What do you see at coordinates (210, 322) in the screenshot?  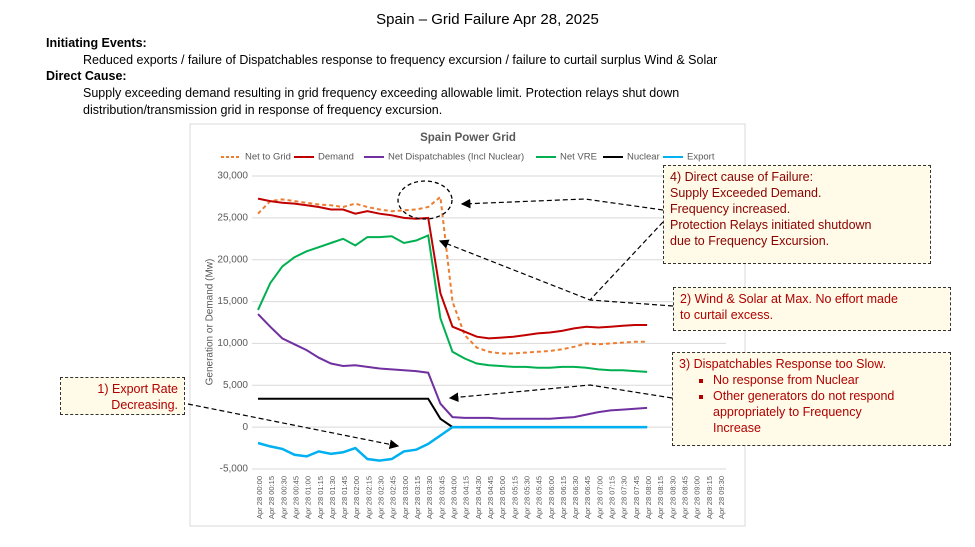 I see `y-axis-label: Generation or Demand (Mw)` at bounding box center [210, 322].